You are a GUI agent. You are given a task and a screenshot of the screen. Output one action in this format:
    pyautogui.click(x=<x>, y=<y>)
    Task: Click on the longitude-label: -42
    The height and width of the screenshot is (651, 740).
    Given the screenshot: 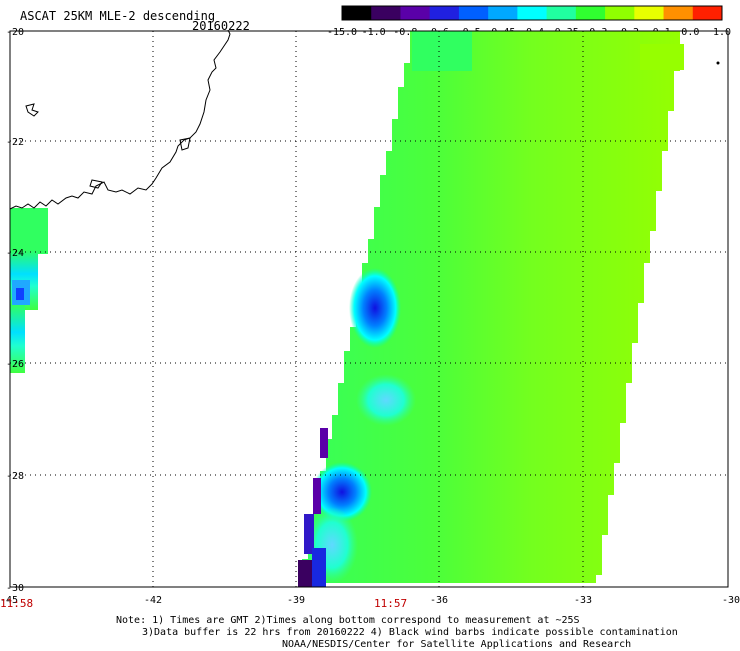 What is the action you would take?
    pyautogui.click(x=153, y=600)
    